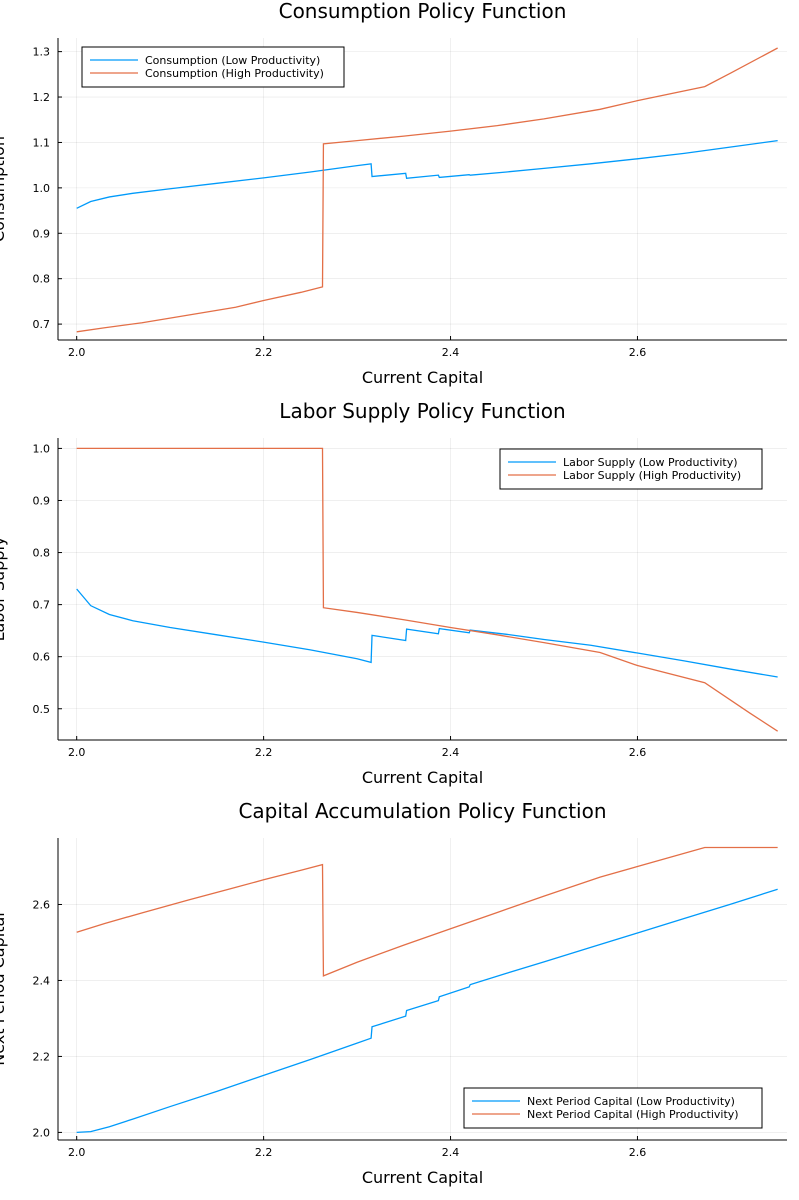 The width and height of the screenshot is (799, 1200). Describe the element at coordinates (42, 52) in the screenshot. I see `y-tick-label: 1.3` at that location.